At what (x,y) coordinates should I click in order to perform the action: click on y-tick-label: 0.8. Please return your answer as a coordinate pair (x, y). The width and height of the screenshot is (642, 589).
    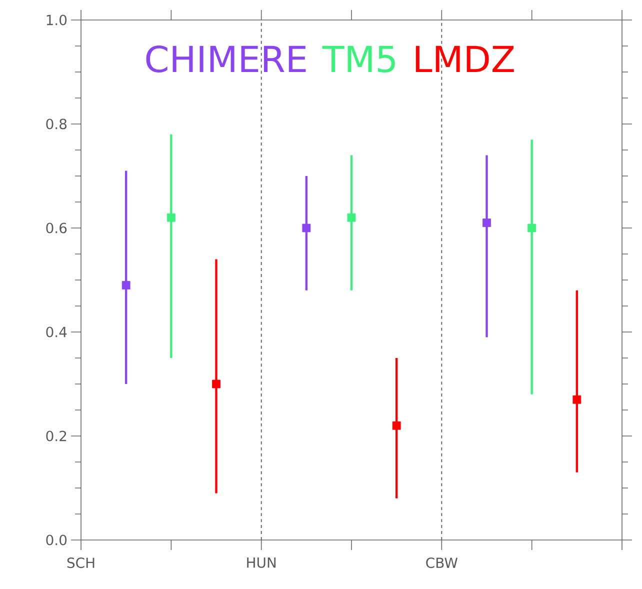
    Looking at the image, I should click on (56, 124).